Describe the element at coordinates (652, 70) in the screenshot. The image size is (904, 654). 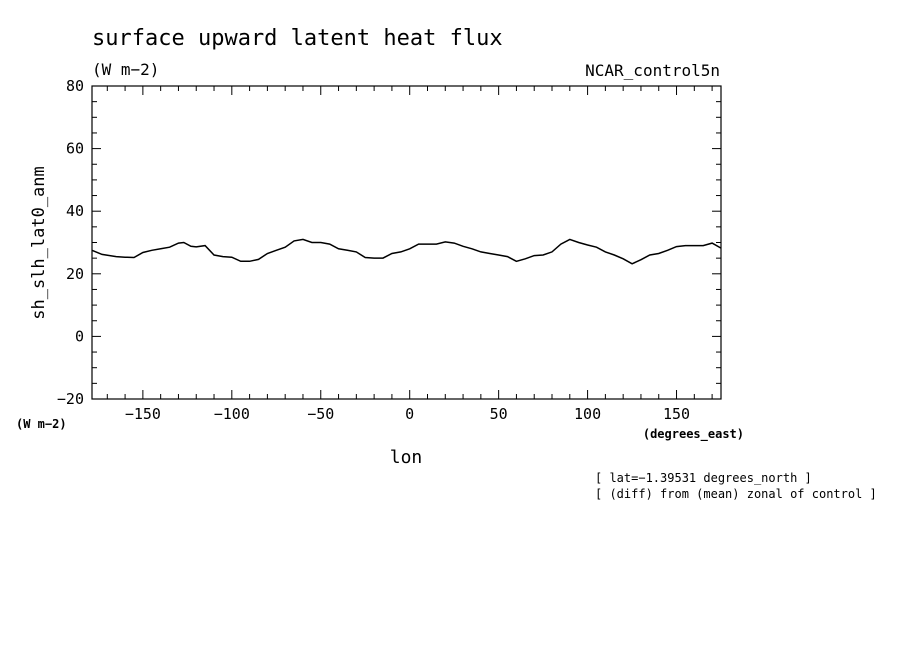
I see `dataset-label: NCAR_control5n` at that location.